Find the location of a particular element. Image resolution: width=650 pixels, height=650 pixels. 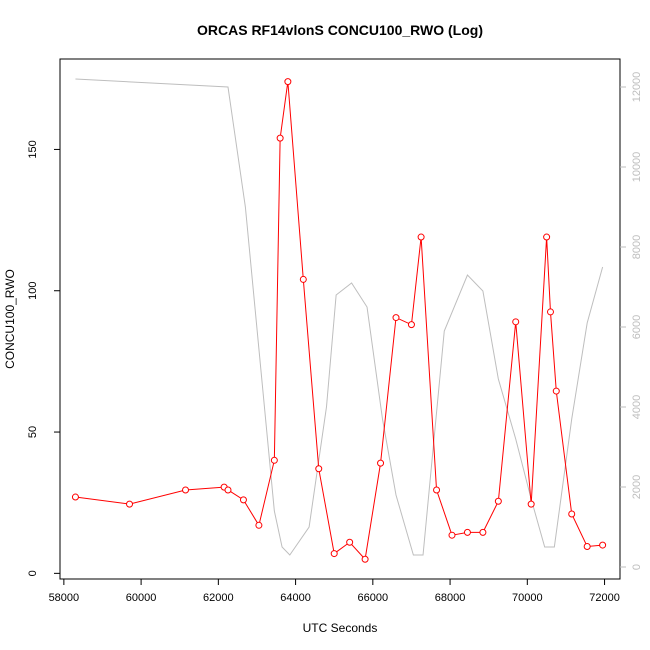

y-tick-label: 0 is located at coordinates (33, 573).